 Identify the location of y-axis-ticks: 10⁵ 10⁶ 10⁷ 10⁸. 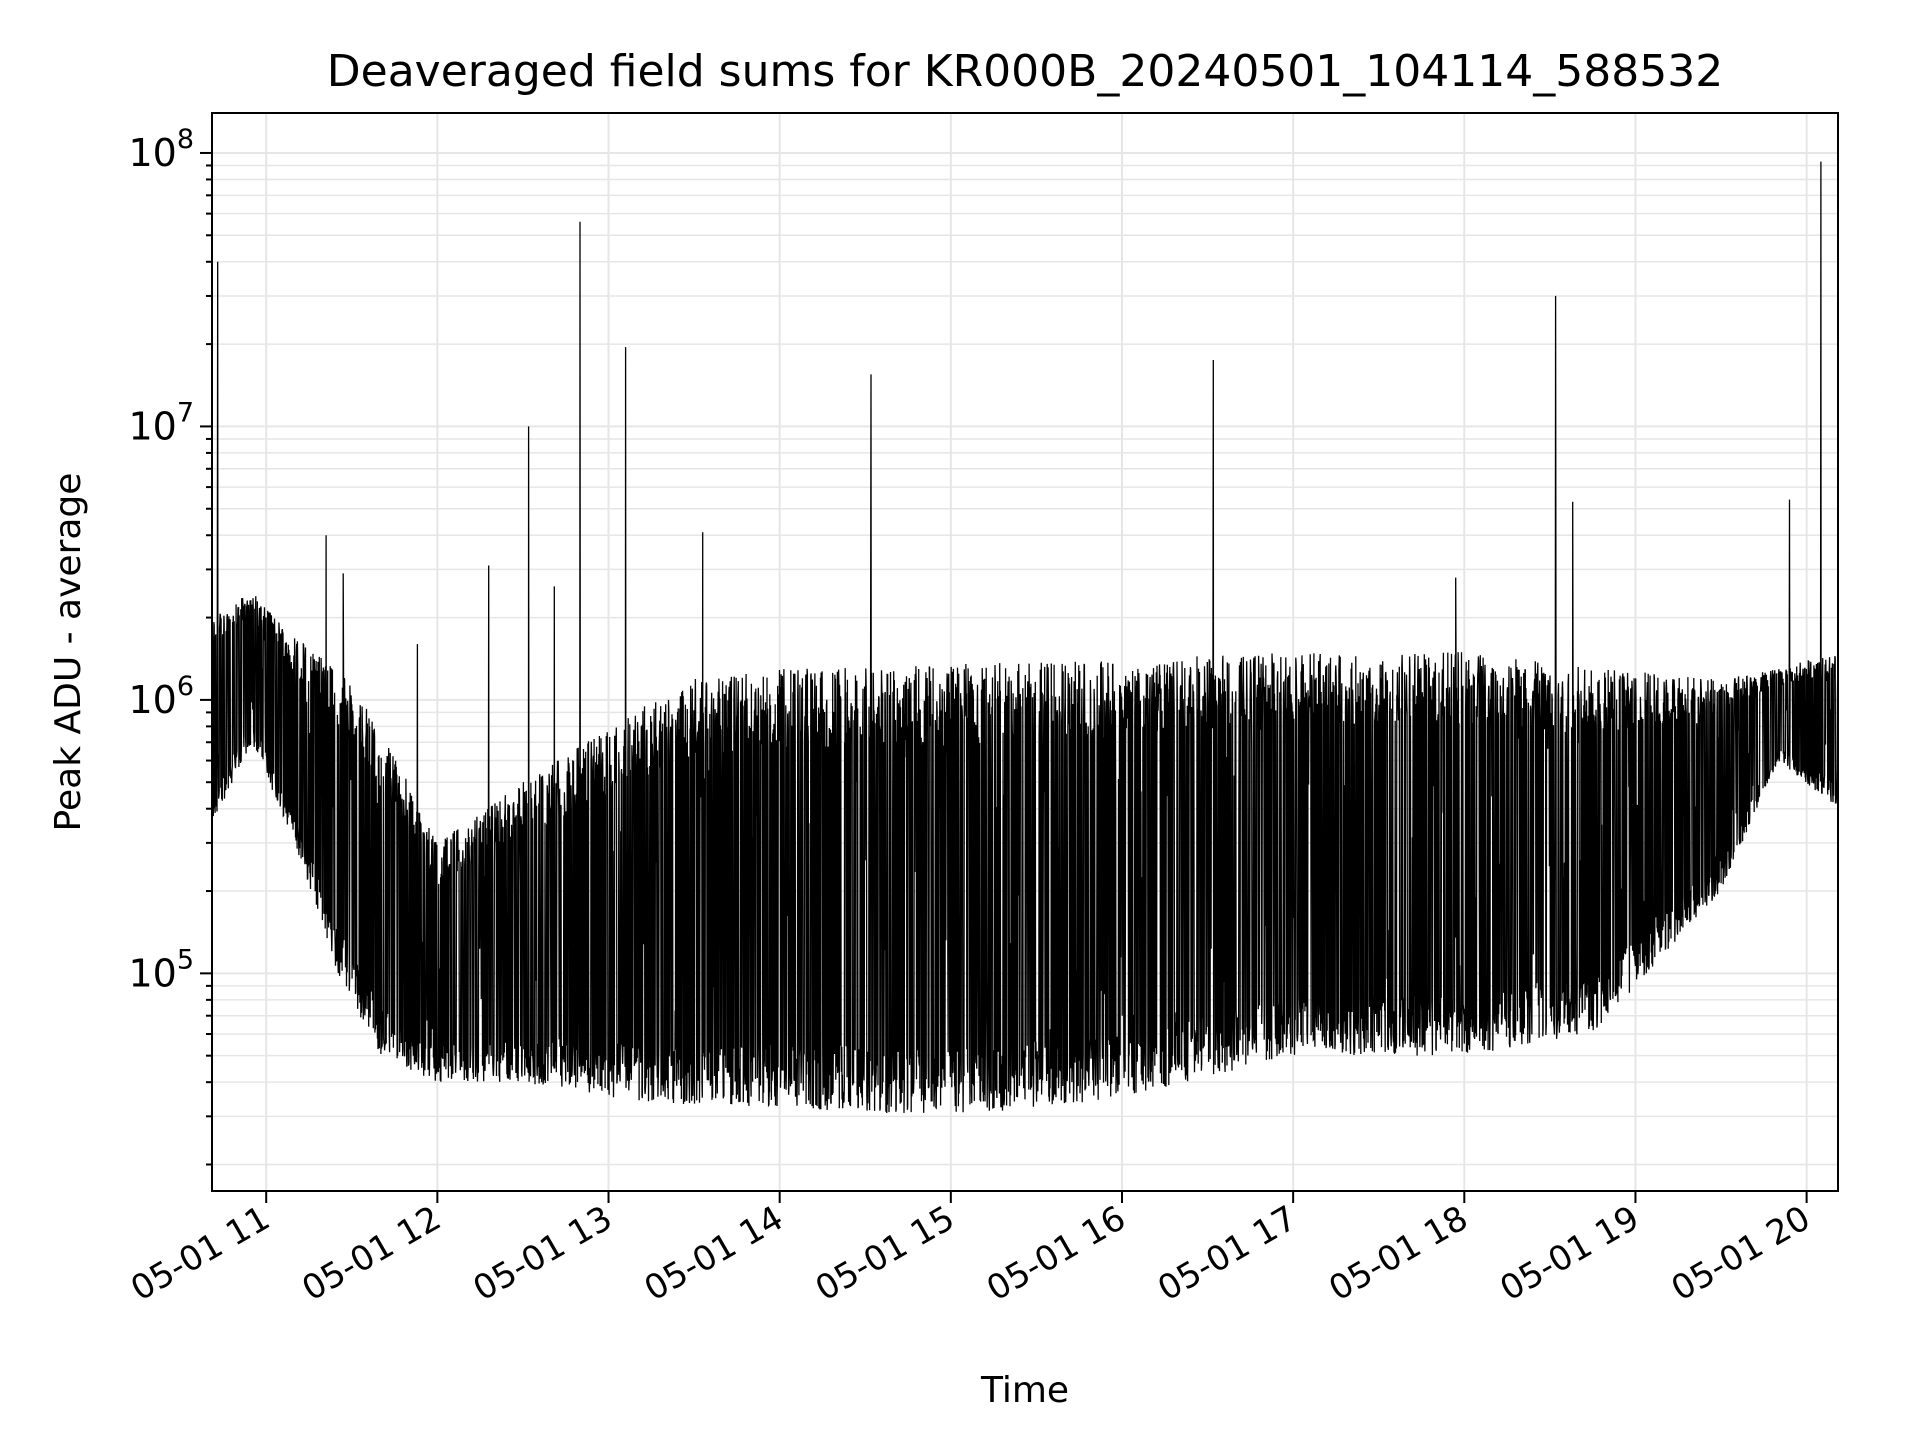
(170, 645).